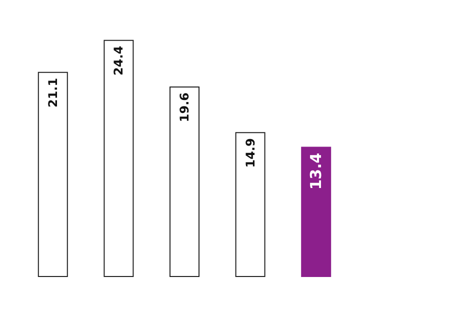 The image size is (449, 325). I want to click on data-label: 19.6, so click(185, 107).